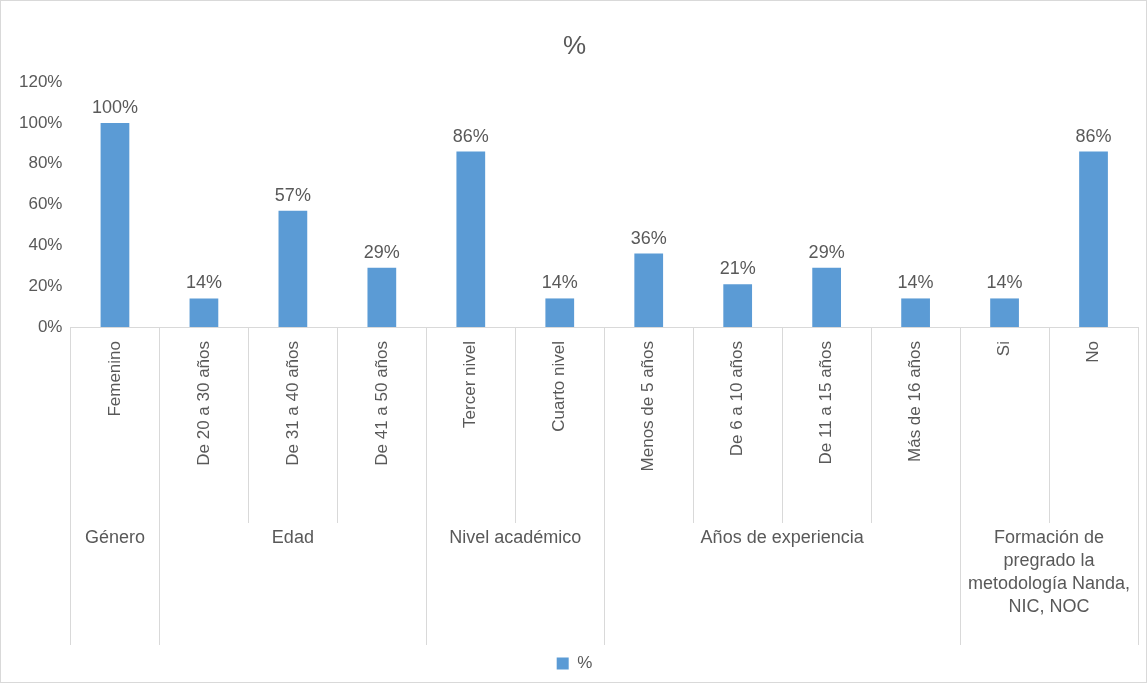  I want to click on y-tick-label: 20%, so click(45, 285).